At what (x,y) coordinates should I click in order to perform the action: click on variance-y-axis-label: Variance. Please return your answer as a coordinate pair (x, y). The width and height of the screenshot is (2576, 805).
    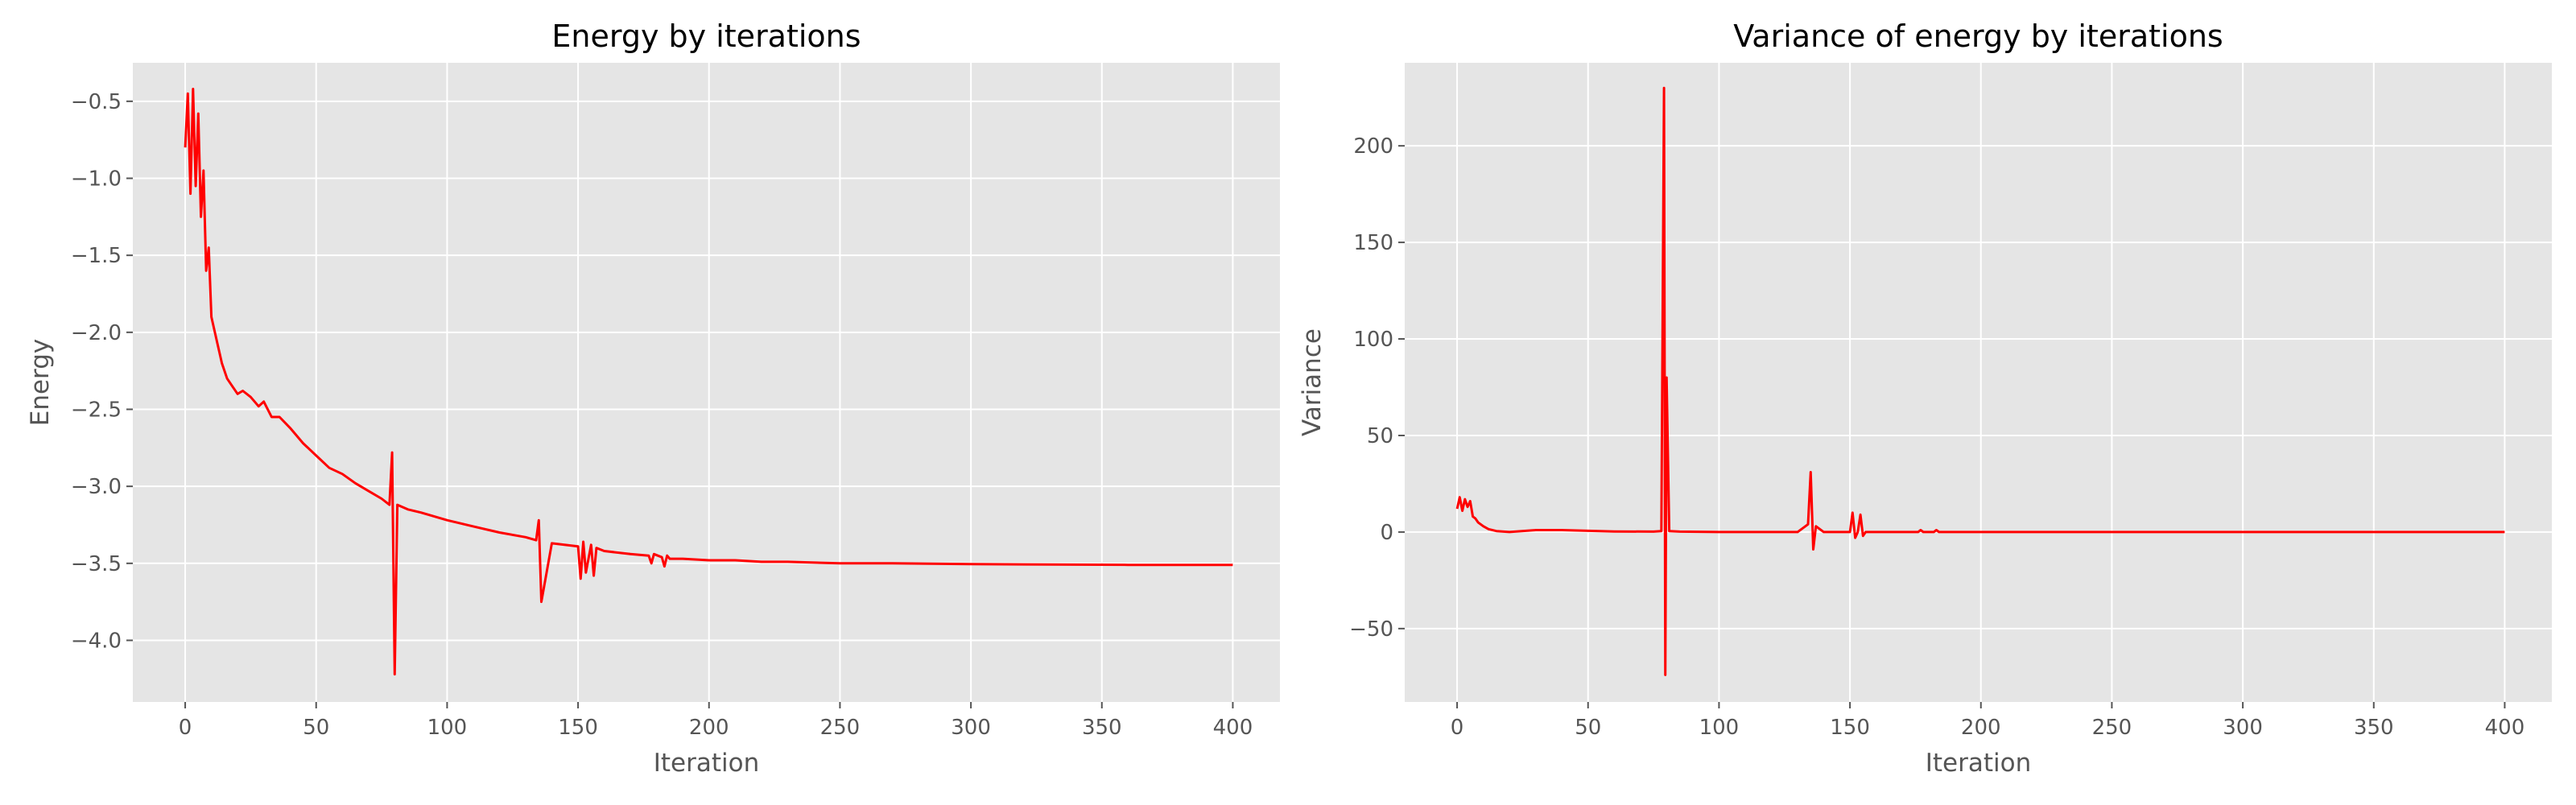
    Looking at the image, I should click on (1312, 382).